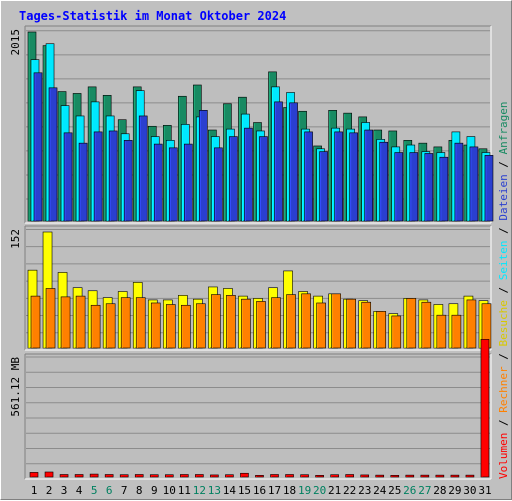  Describe the element at coordinates (503, 197) in the screenshot. I see `legend-dateien: Dateien` at that location.